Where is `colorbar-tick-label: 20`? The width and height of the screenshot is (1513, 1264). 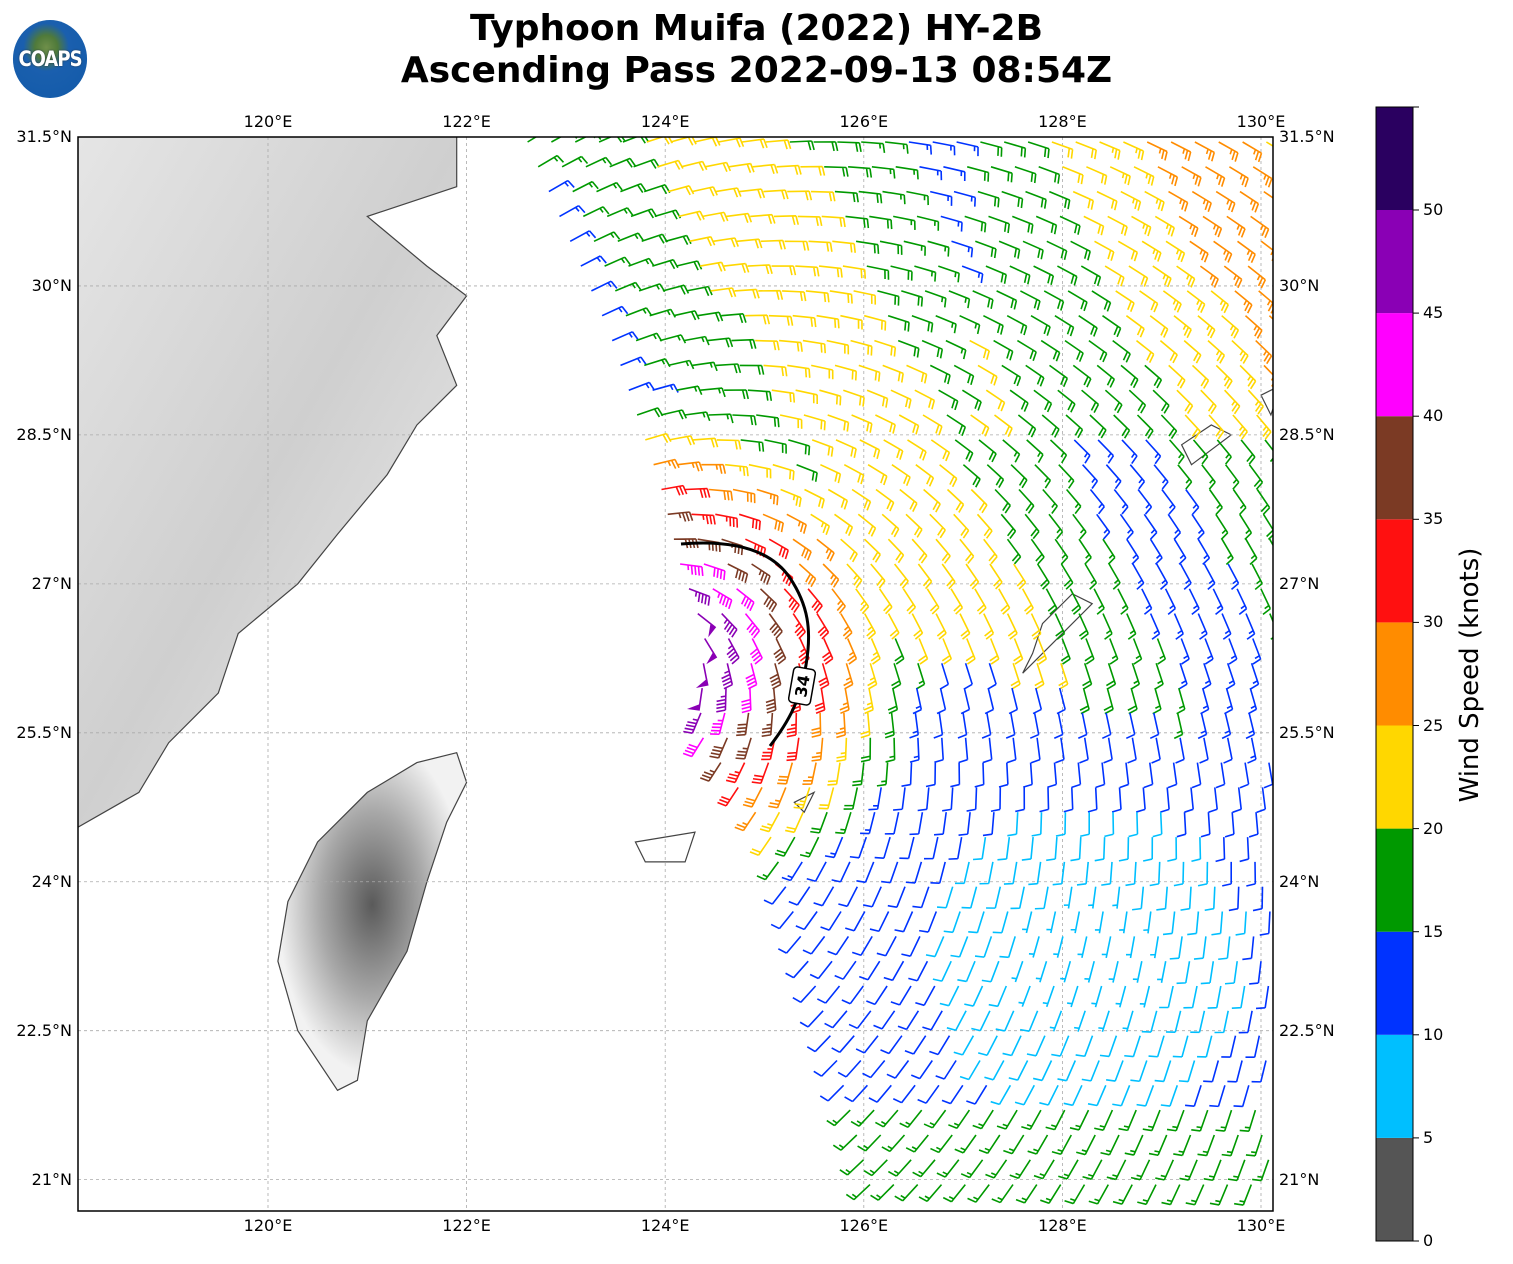
colorbar-tick-label: 20 is located at coordinates (1433, 828).